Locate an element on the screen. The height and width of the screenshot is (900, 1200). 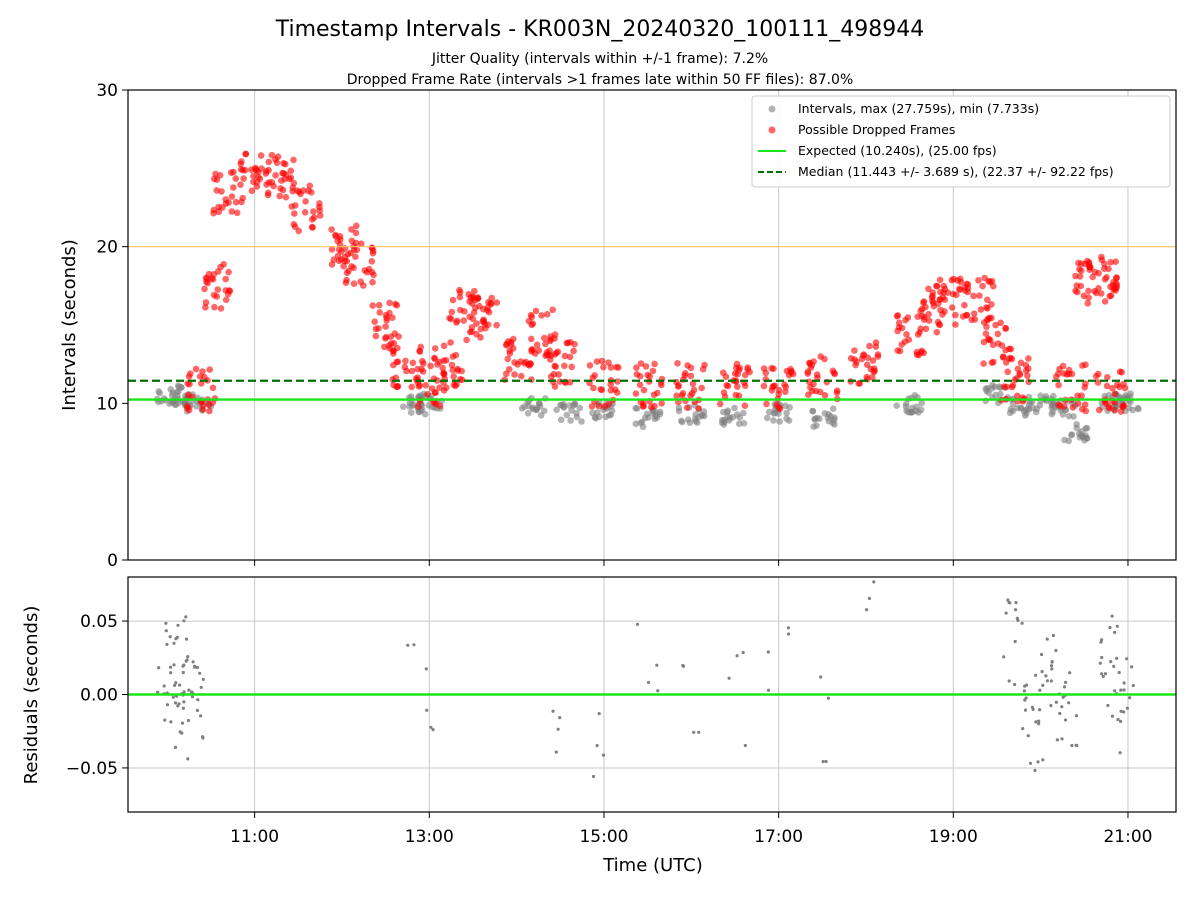
x-tick-label: 21:00 is located at coordinates (1127, 837).